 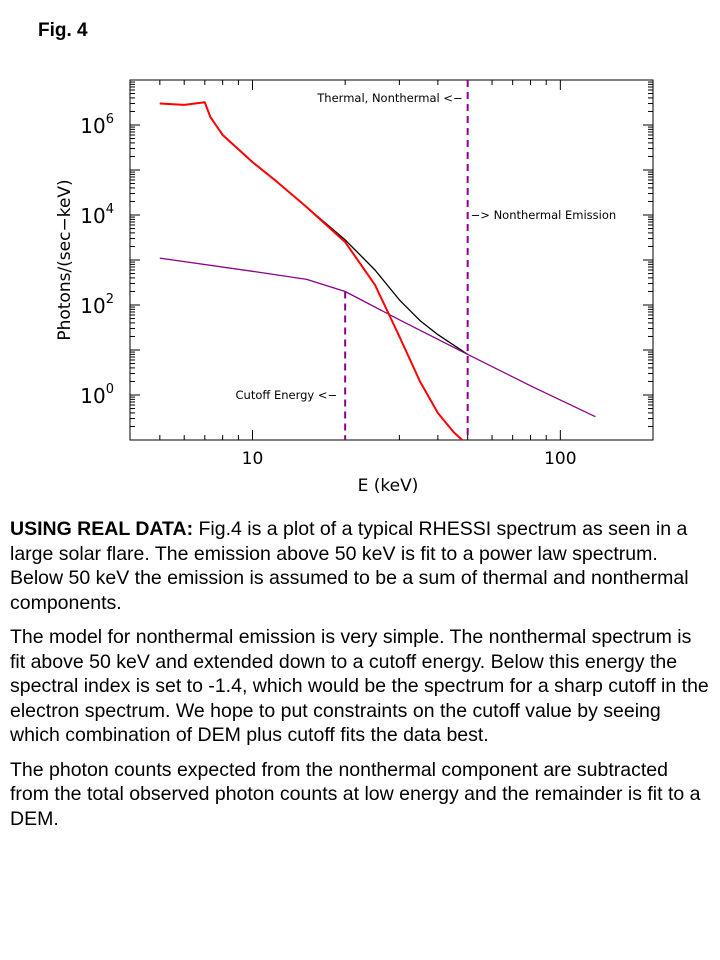 I want to click on y-tick-label: 10⁶, so click(x=97, y=125).